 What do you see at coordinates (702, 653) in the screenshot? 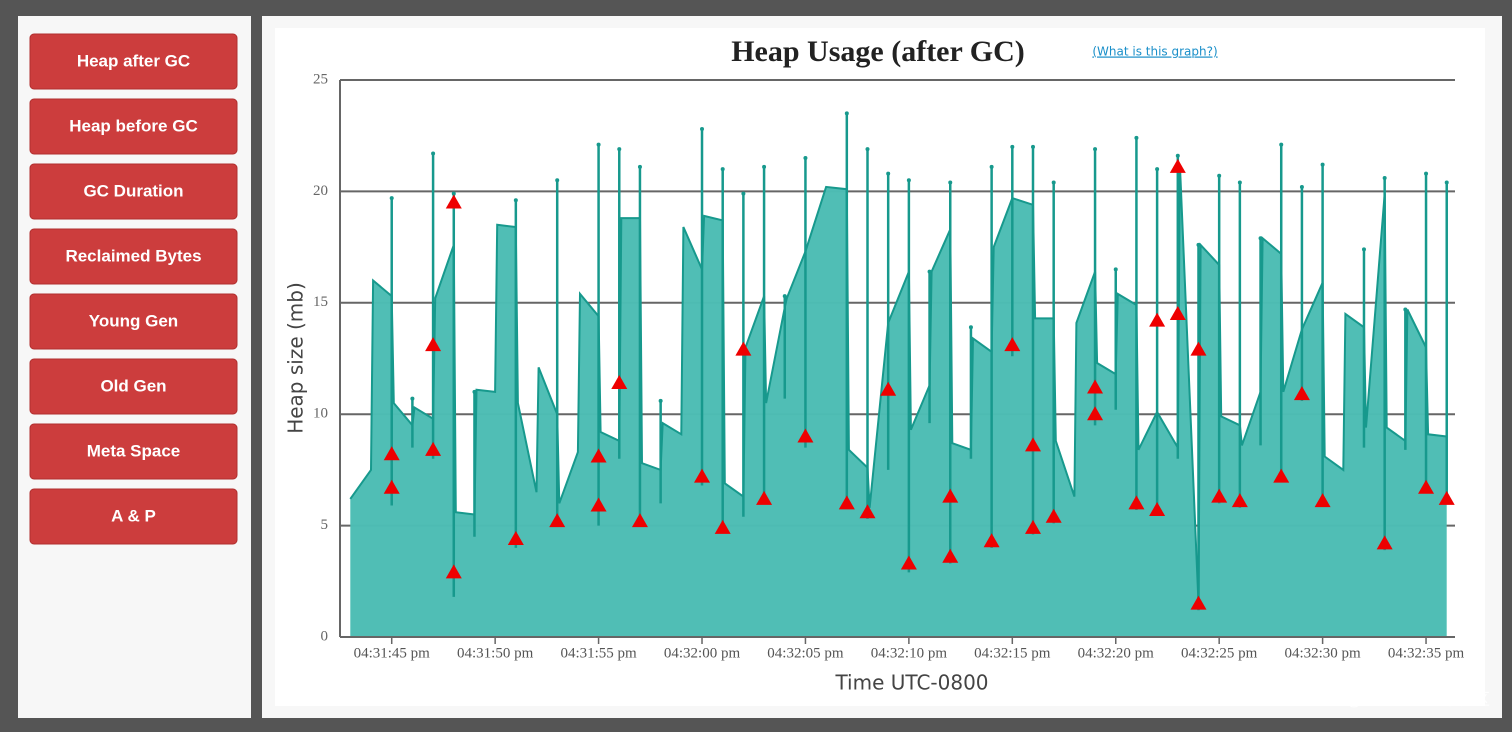
I see `x-tick-label: 04:32:00 pm` at bounding box center [702, 653].